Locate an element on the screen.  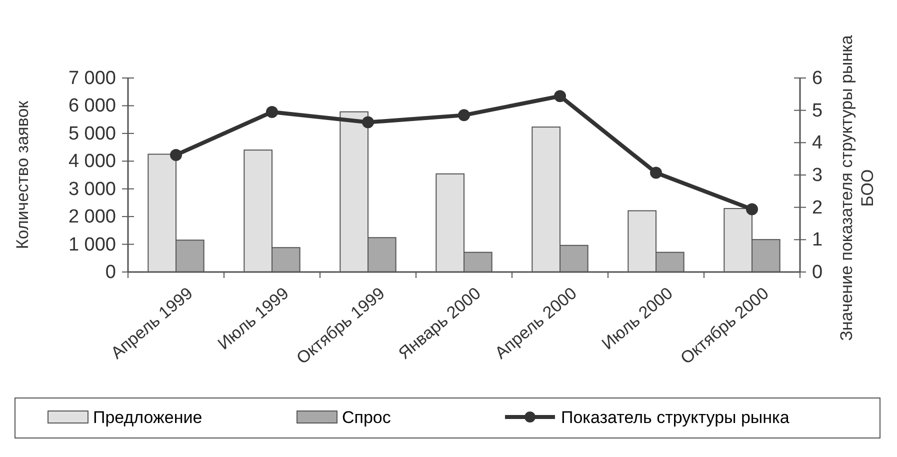
y-tick-label: 5 000 is located at coordinates (92, 133).